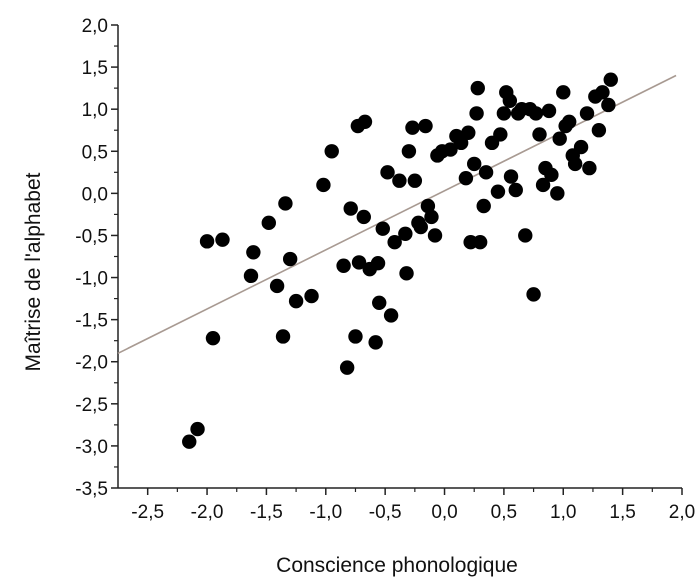 The height and width of the screenshot is (584, 697). What do you see at coordinates (413, 505) in the screenshot?
I see `x-axis-ticks: -2,5 -2,0 -1,5 -1,0 -0,5 0,0 0,5 1,0 1,5 2,0` at bounding box center [413, 505].